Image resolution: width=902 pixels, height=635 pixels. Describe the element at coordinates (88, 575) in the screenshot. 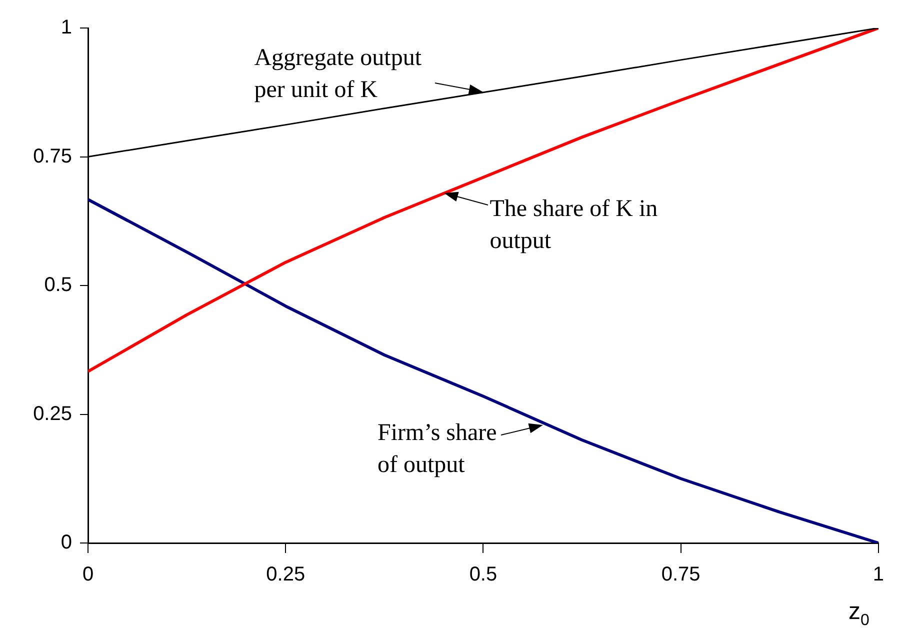

I see `x-tick-label: 0` at that location.